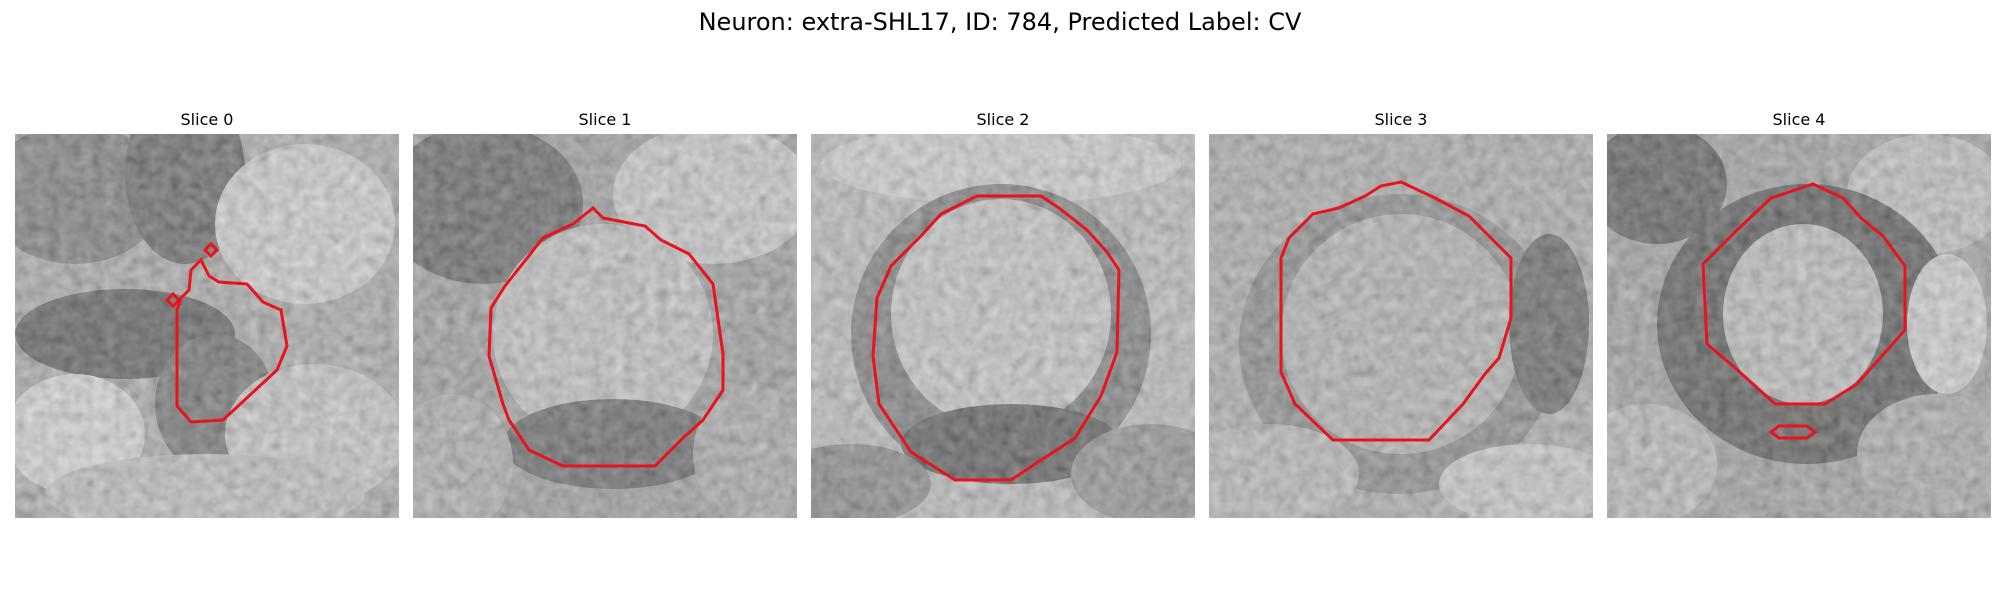  Describe the element at coordinates (207, 119) in the screenshot. I see `slice-title-0: Slice 0` at that location.